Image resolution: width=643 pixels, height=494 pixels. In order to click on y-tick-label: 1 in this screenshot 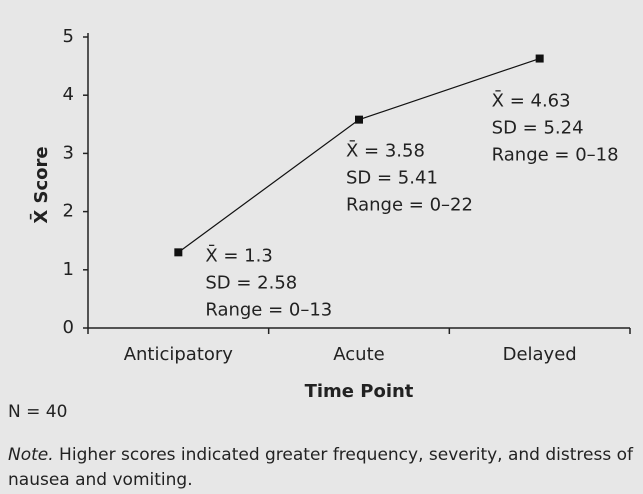, I will do `click(68, 269)`.